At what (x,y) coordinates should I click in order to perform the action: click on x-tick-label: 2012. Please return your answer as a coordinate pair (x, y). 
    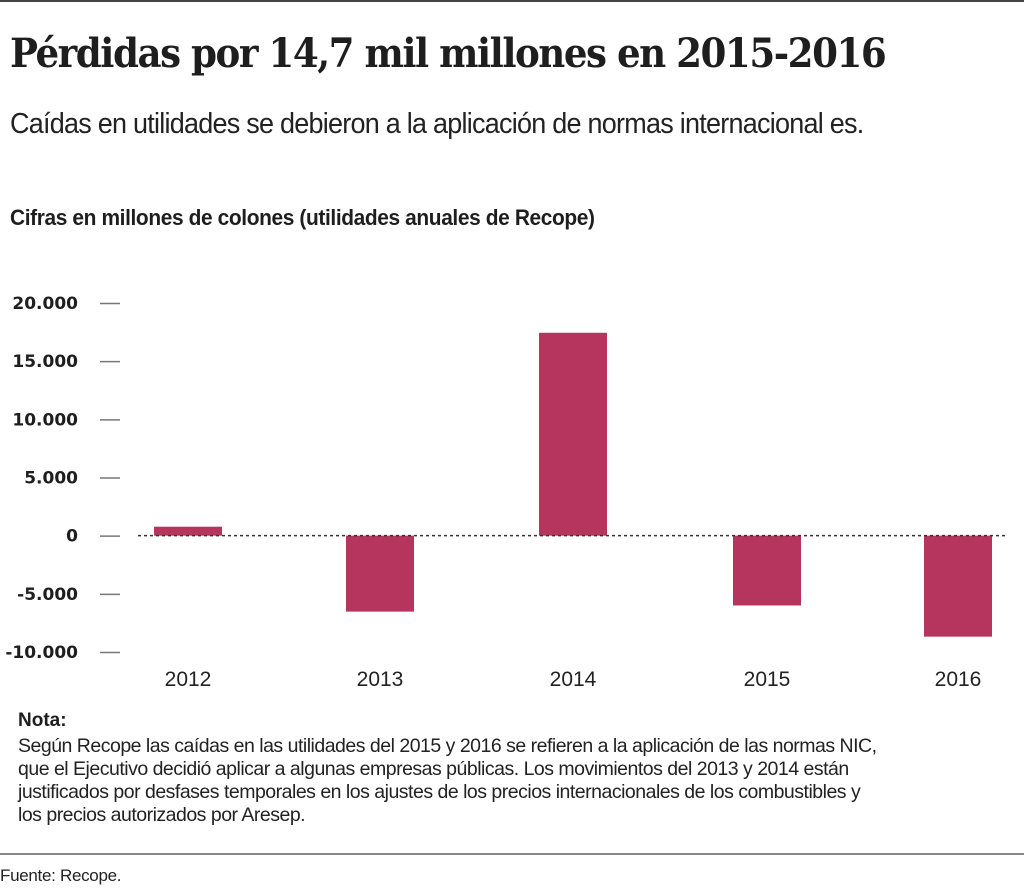
    Looking at the image, I should click on (188, 679).